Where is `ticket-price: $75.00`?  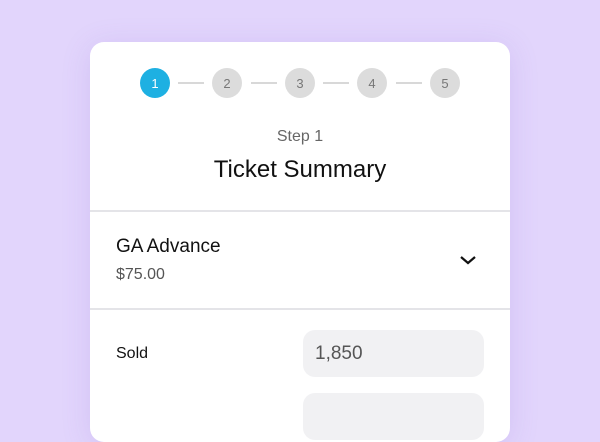
ticket-price: $75.00 is located at coordinates (140, 274).